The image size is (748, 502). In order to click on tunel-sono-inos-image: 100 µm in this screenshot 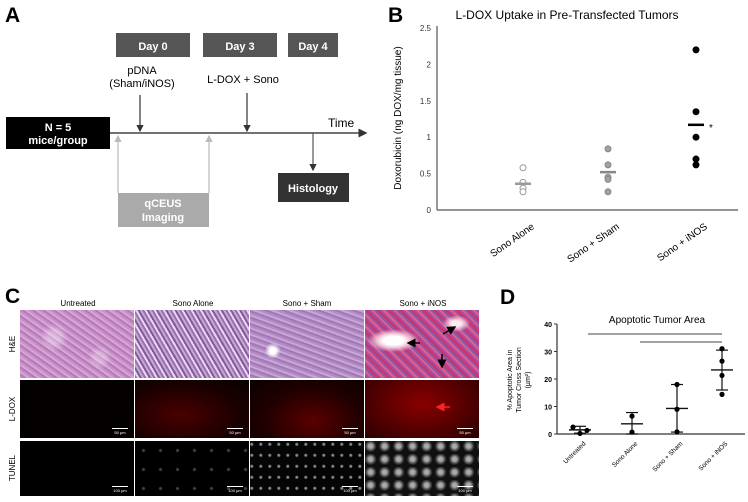, I will do `click(422, 468)`.